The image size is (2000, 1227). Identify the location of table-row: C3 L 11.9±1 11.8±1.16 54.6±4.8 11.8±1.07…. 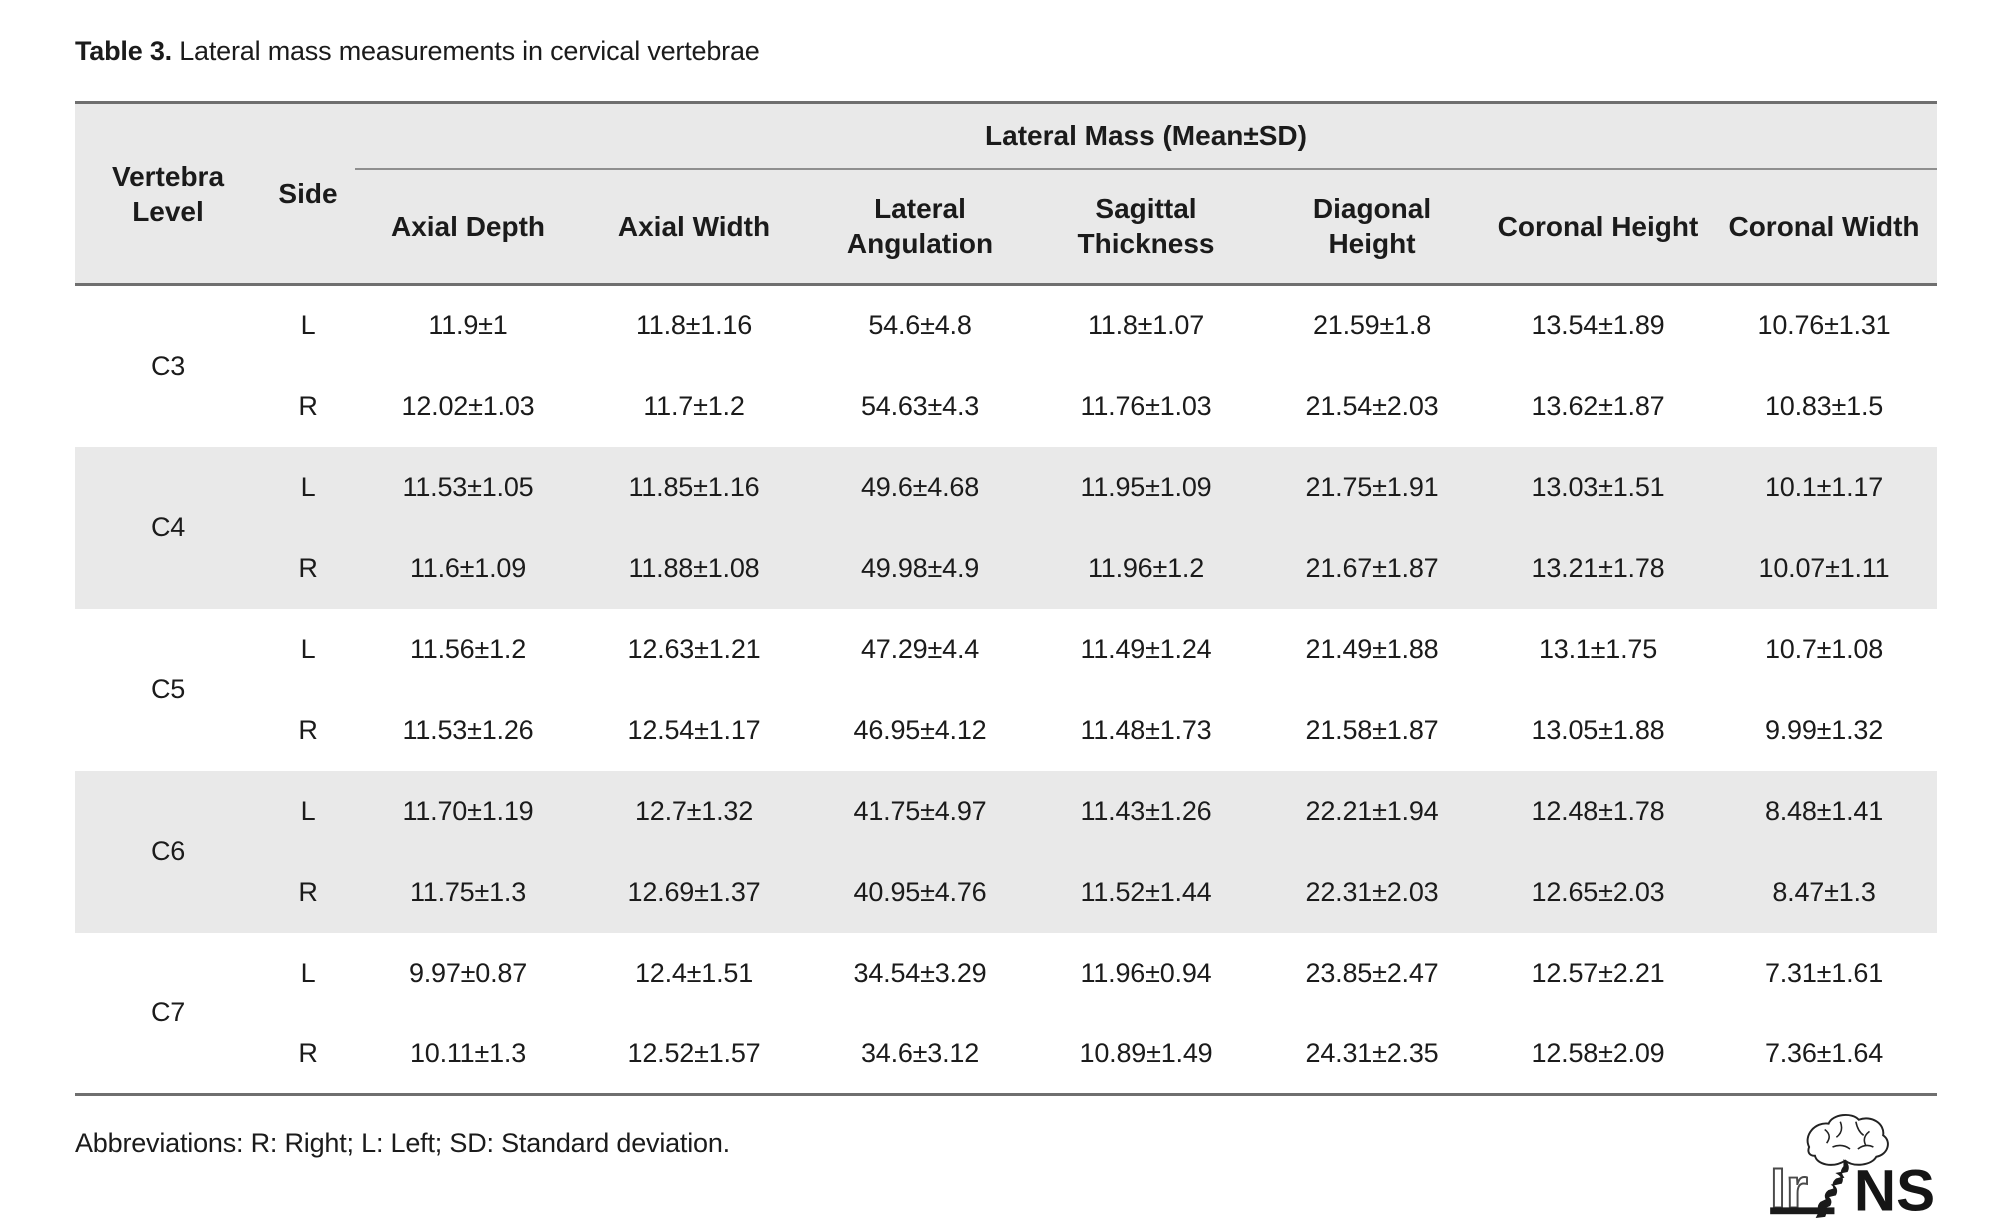
(1006, 365).